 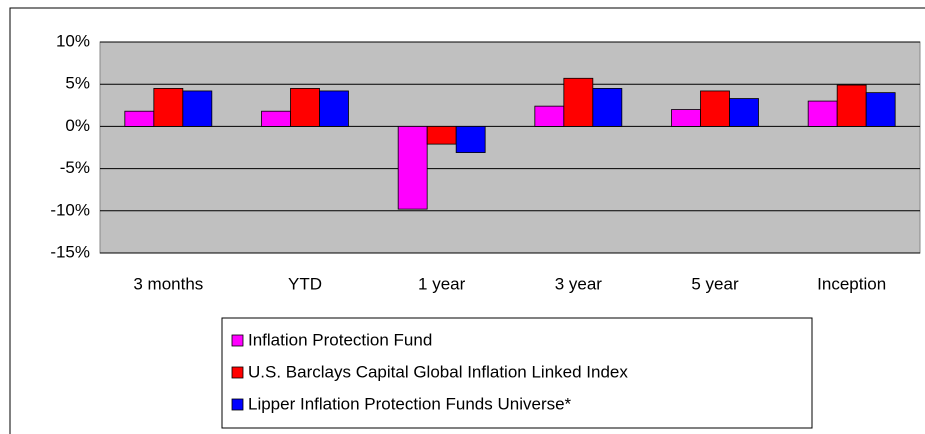 What do you see at coordinates (77, 83) in the screenshot?
I see `y-tick-label: 5%` at bounding box center [77, 83].